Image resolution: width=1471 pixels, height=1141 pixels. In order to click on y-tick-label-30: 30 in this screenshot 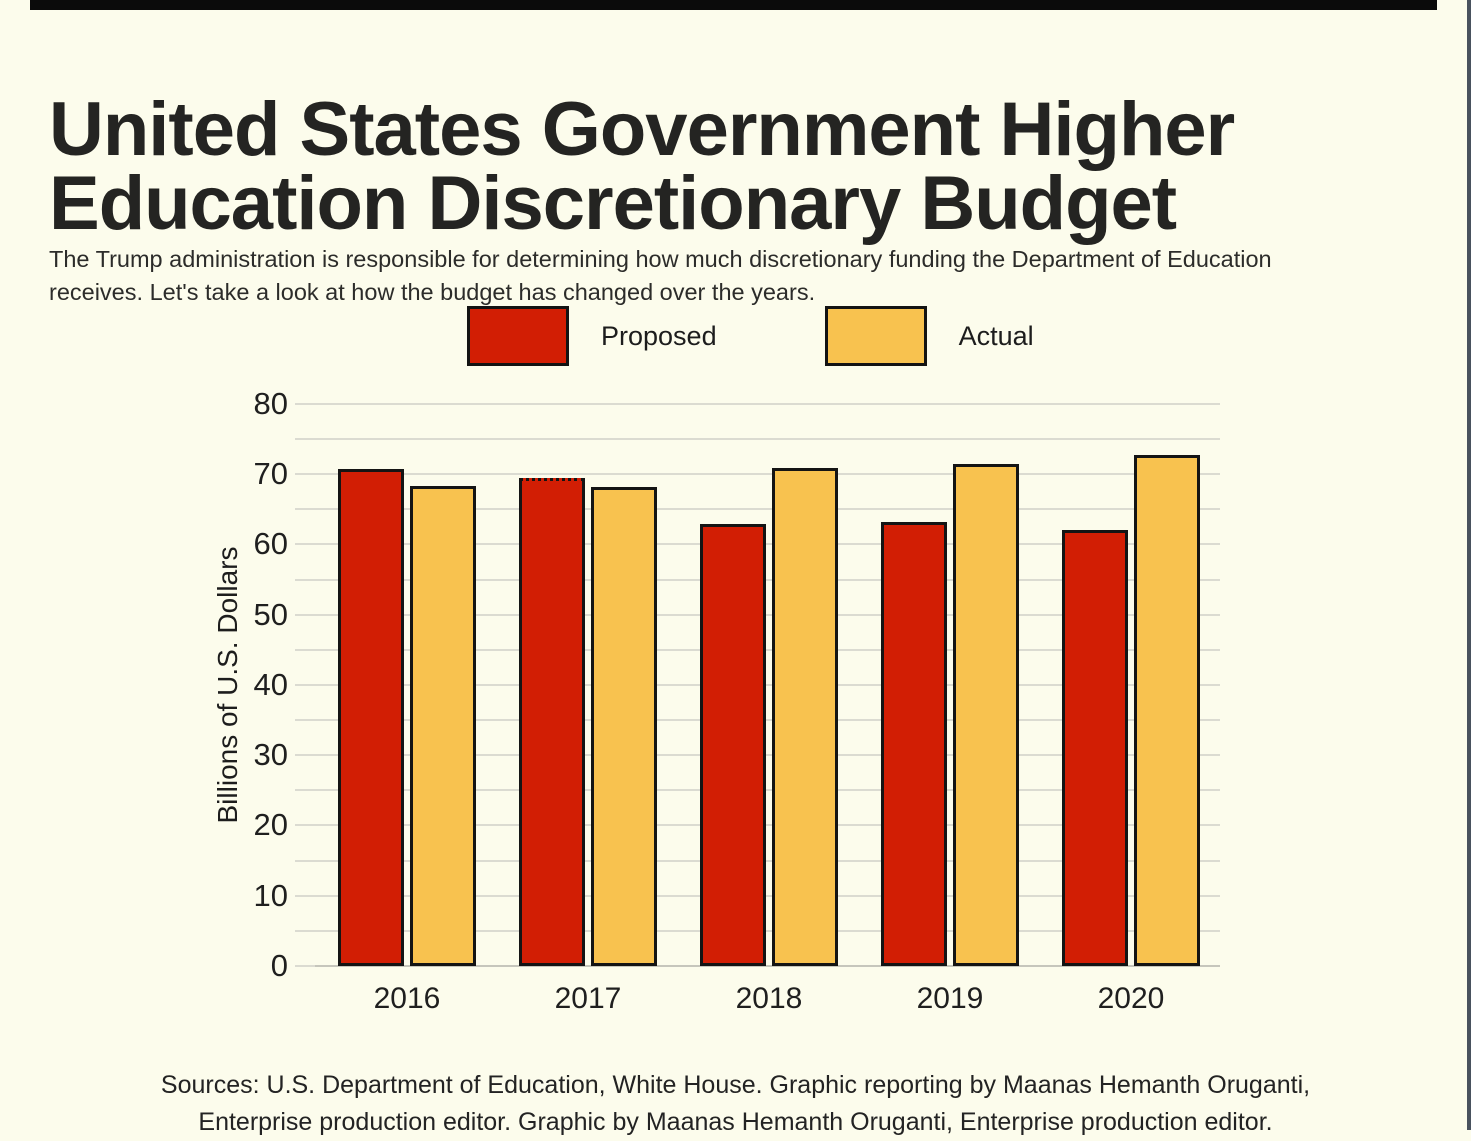, I will do `click(270, 754)`.